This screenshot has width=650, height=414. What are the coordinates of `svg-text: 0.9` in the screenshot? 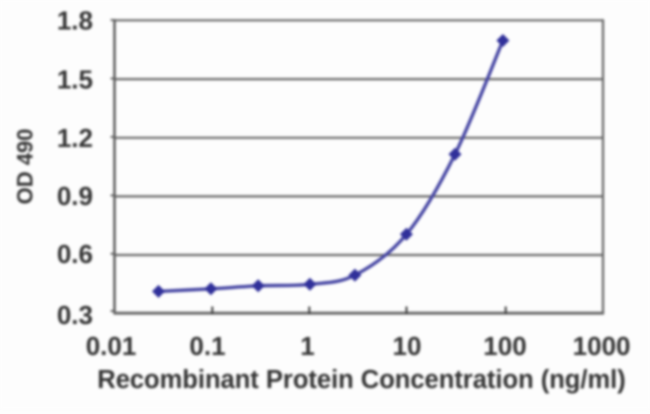 It's located at (75, 196).